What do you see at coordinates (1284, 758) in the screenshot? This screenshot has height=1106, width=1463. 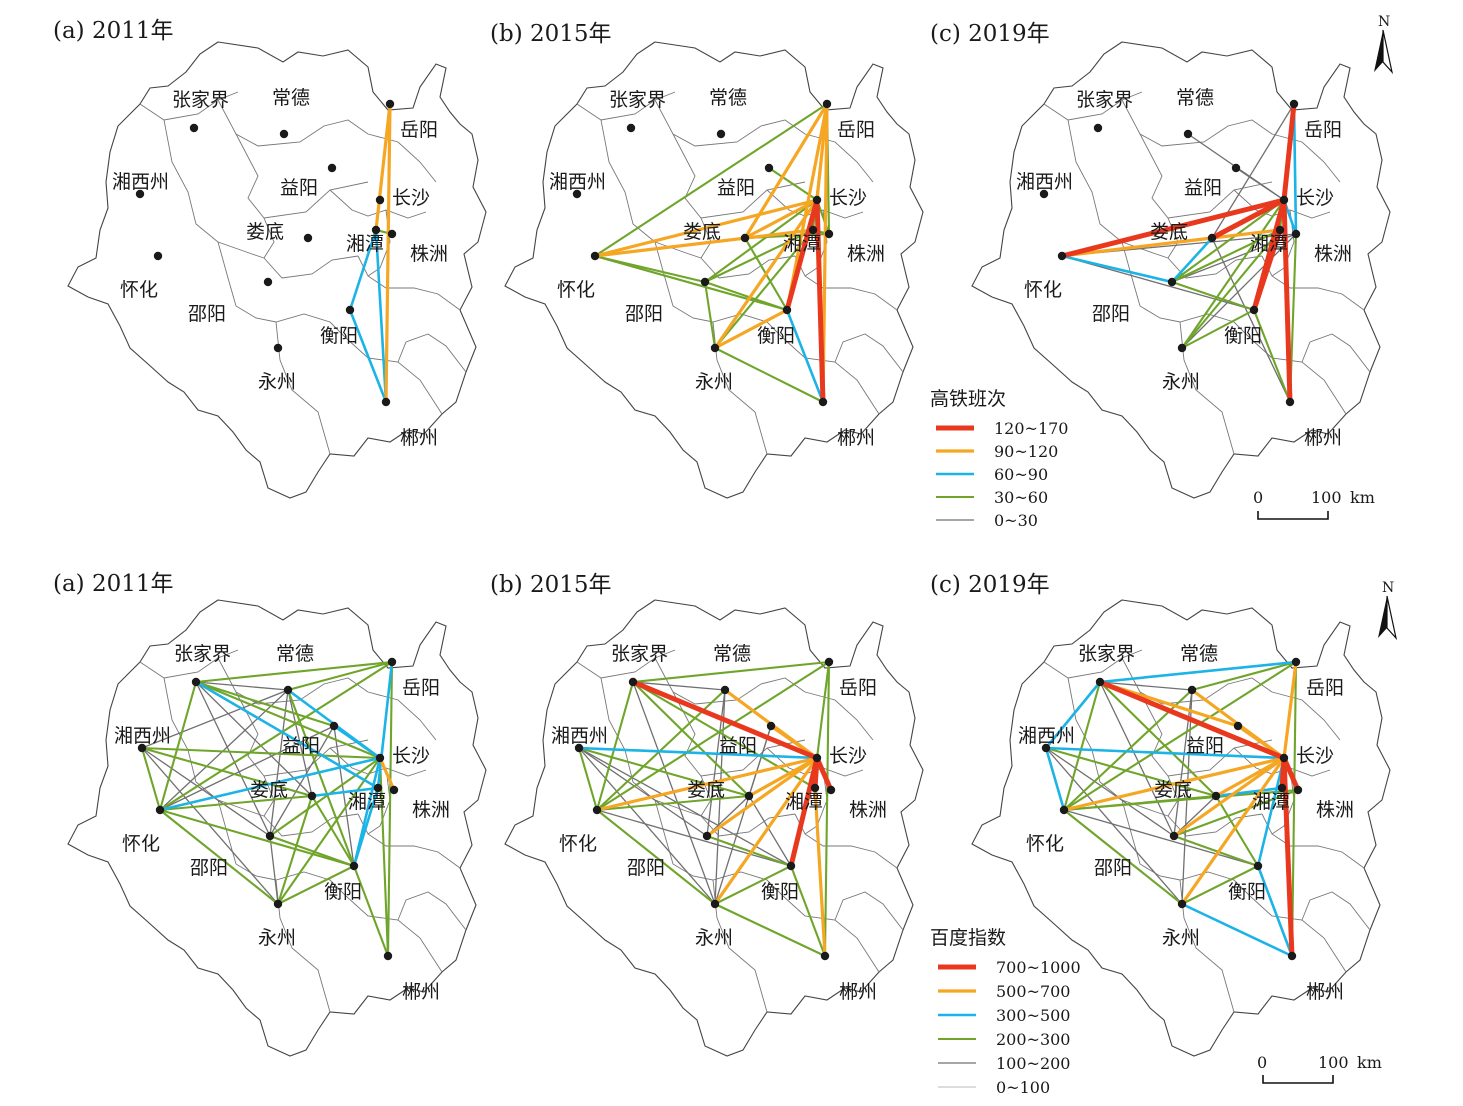 I see `city-node-cs` at bounding box center [1284, 758].